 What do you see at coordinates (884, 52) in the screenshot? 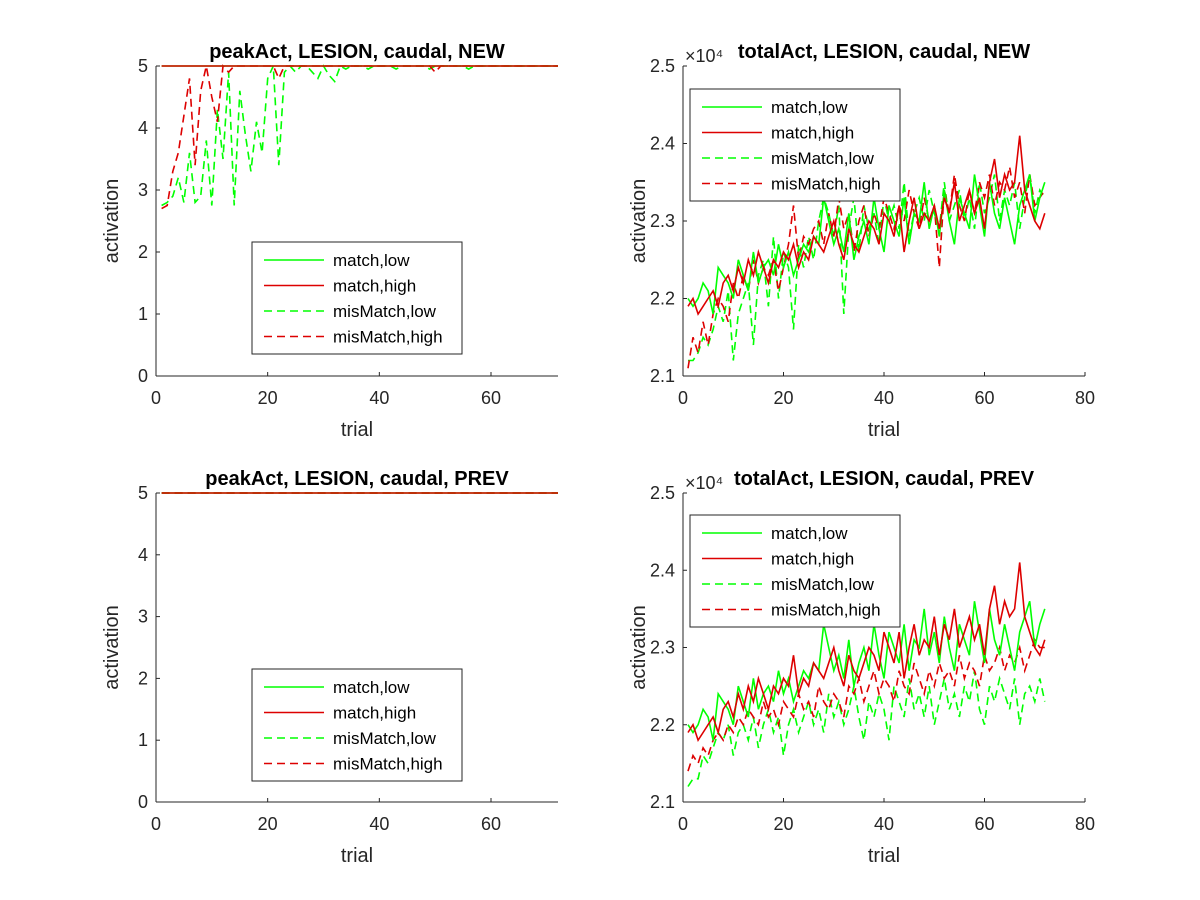
I see `chart-title: totalAct, LESION, caudal, NEW` at bounding box center [884, 52].